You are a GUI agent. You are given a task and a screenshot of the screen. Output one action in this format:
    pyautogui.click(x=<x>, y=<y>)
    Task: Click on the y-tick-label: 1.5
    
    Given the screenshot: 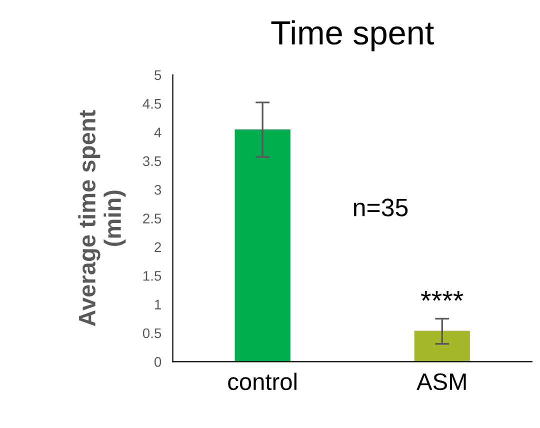 What is the action you would take?
    pyautogui.click(x=152, y=276)
    